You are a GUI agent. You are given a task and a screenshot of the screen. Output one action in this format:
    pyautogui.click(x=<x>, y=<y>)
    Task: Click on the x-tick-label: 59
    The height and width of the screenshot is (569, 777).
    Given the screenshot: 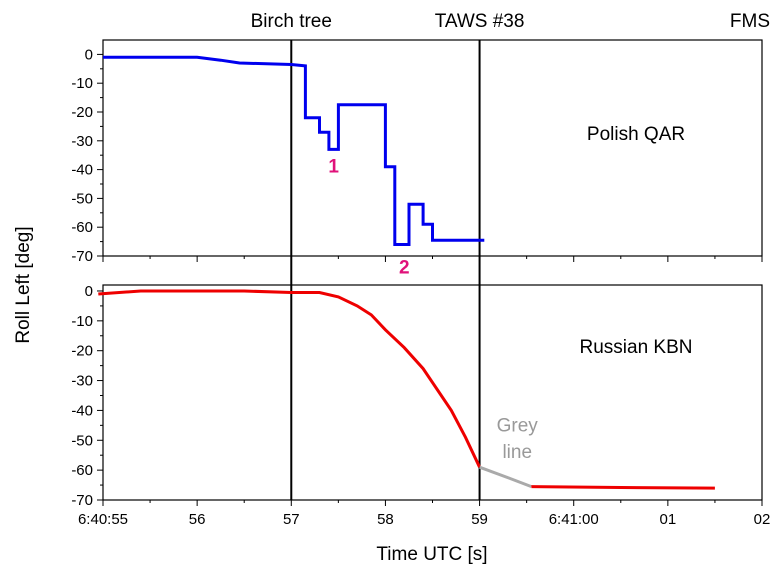 What is the action you would take?
    pyautogui.click(x=479, y=519)
    